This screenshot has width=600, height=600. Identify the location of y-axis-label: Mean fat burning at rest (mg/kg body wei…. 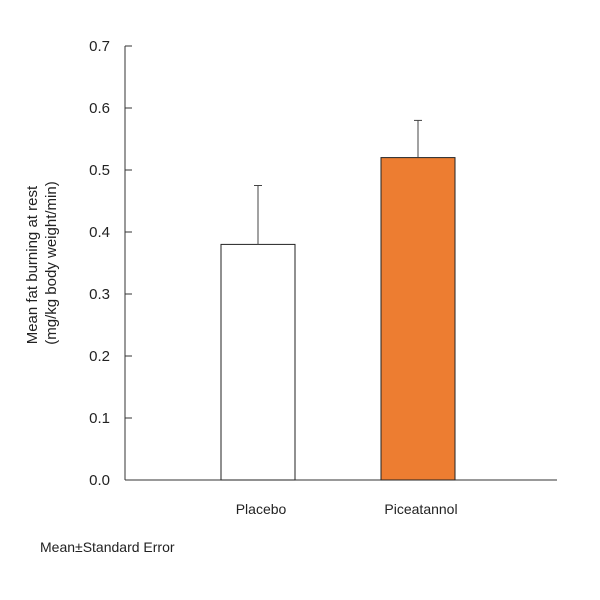
(42, 262).